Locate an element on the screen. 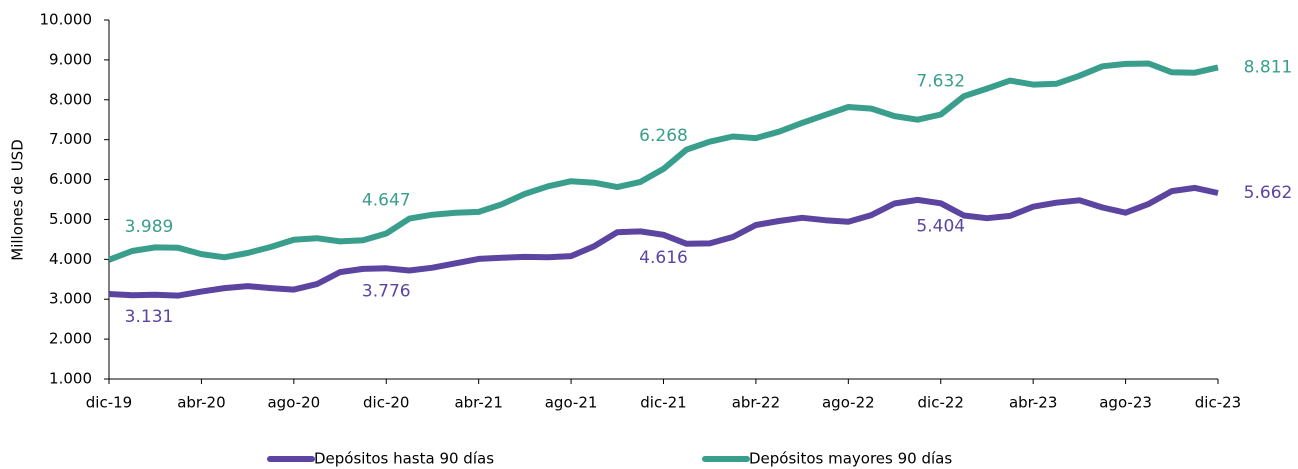  data-label: 6.268 is located at coordinates (663, 136).